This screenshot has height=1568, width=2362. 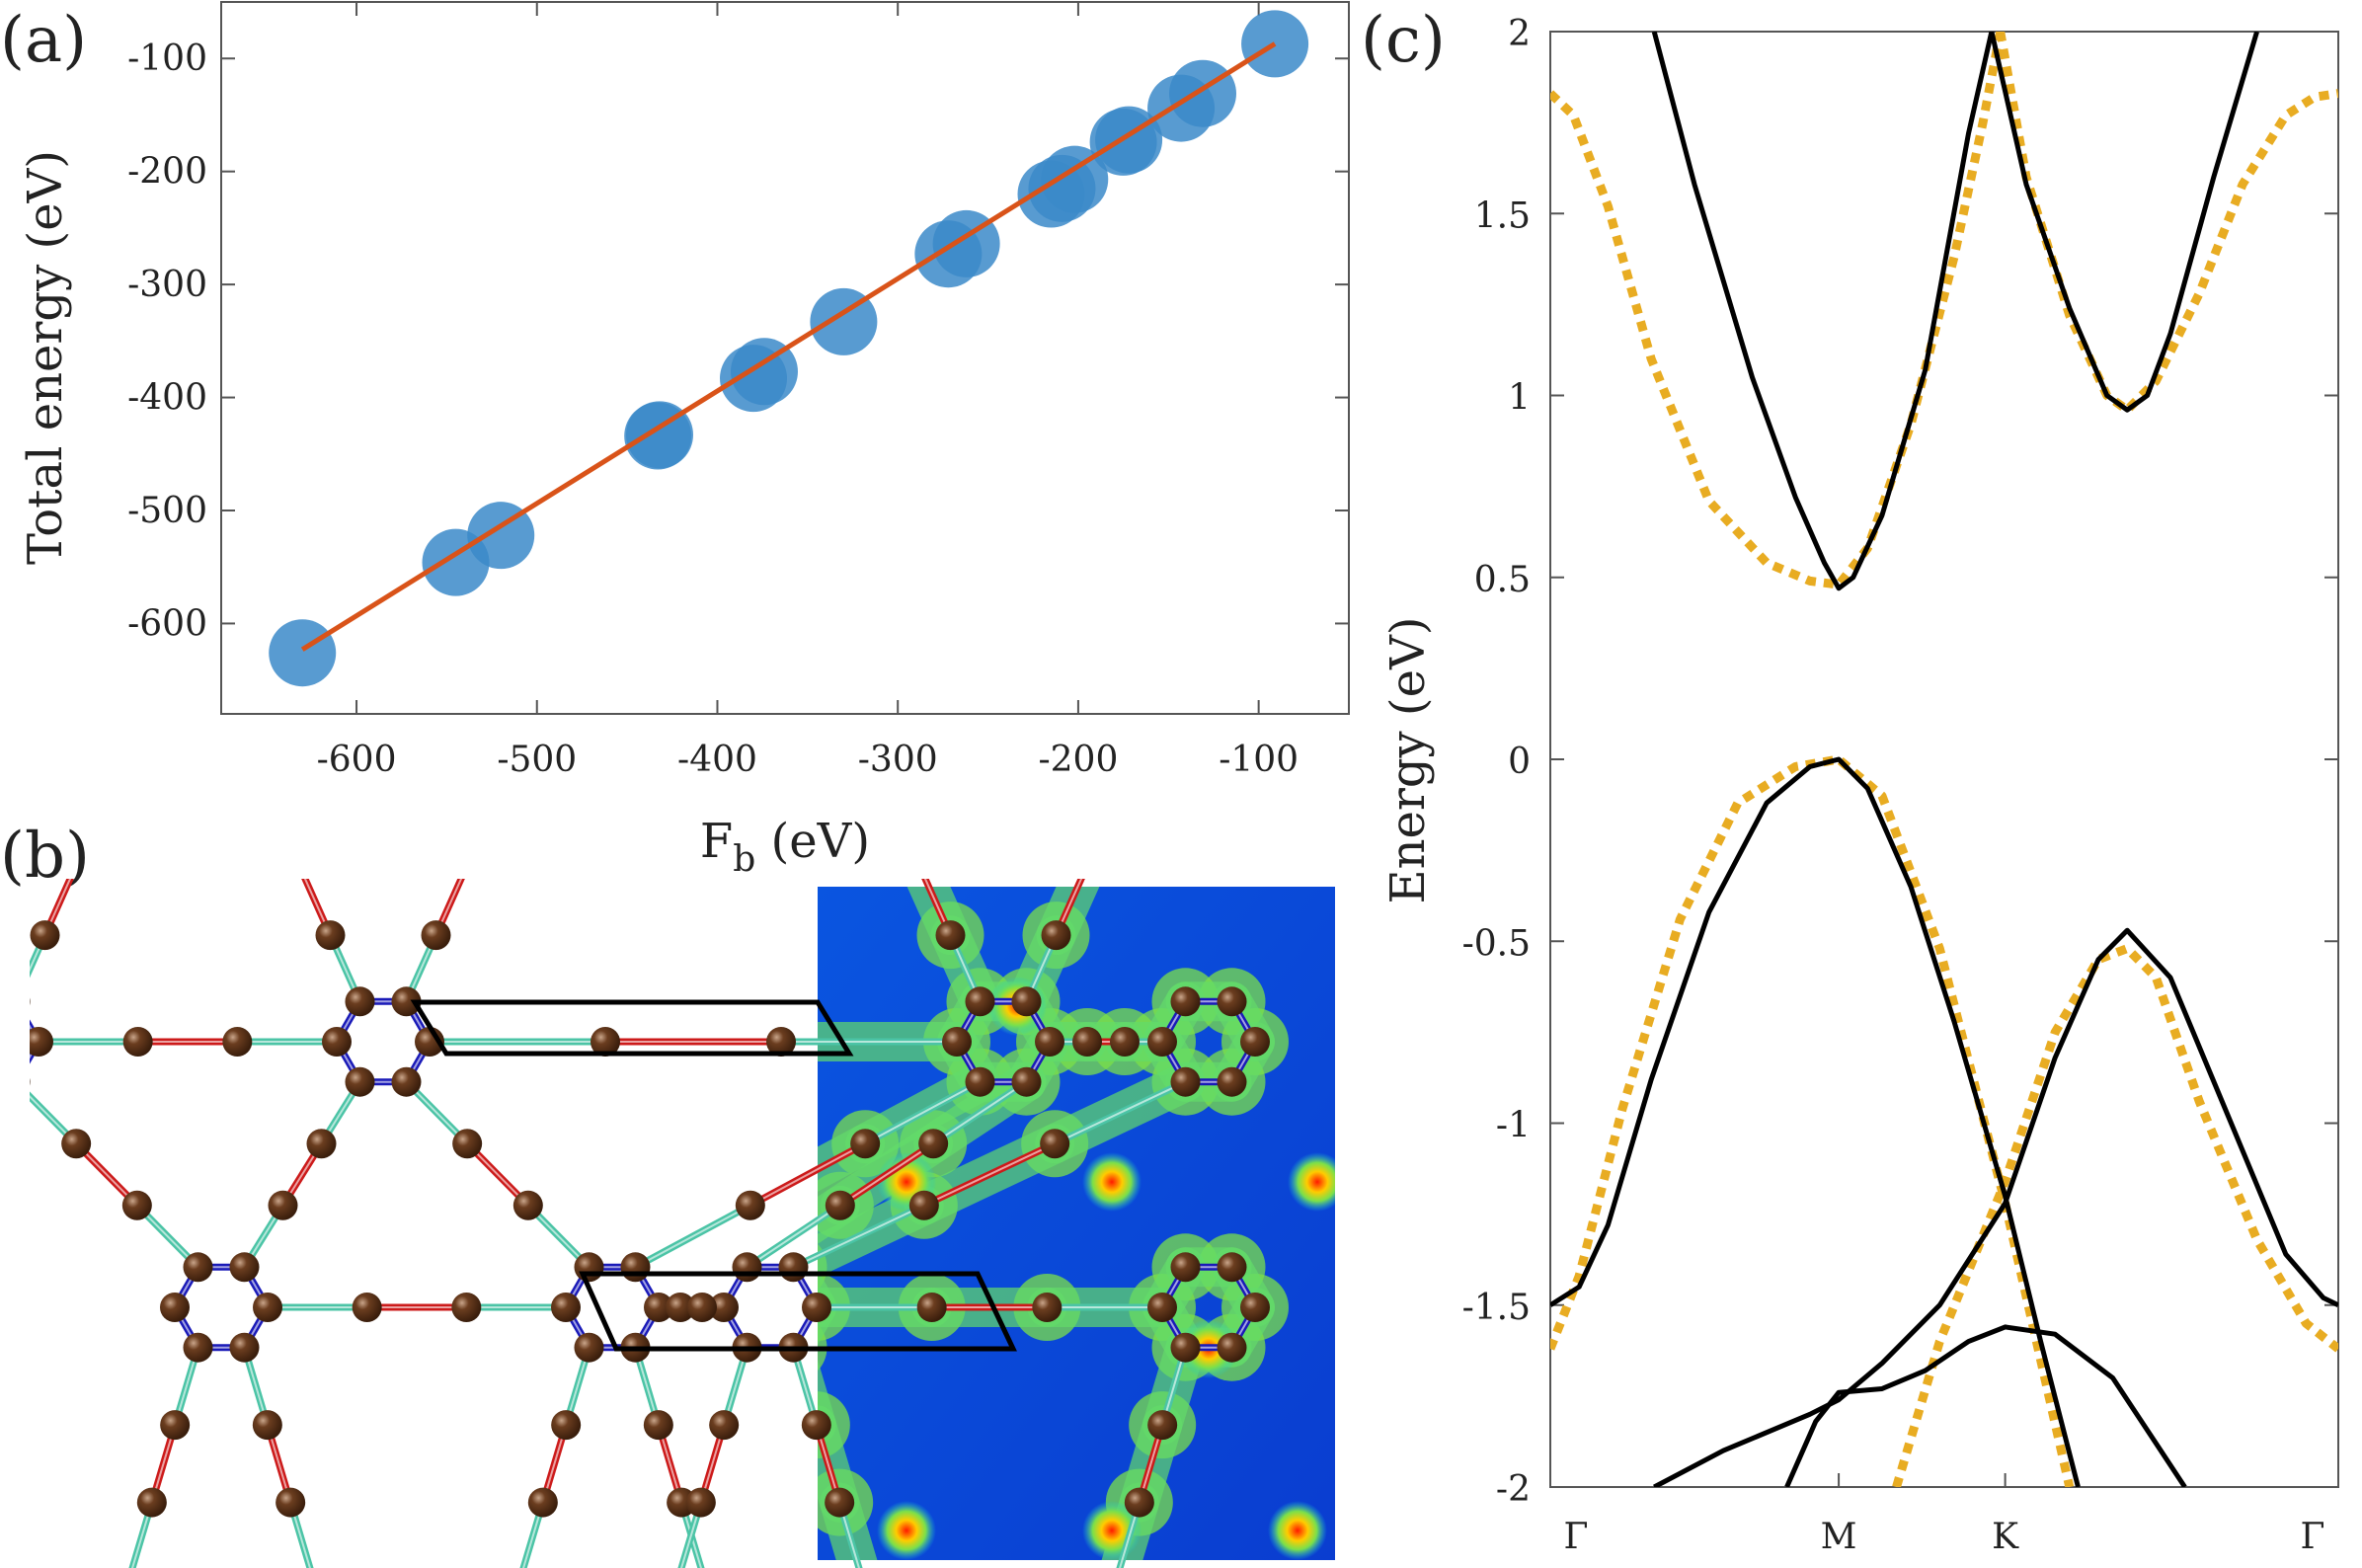 I want to click on y-tick-label: -300, so click(x=167, y=285).